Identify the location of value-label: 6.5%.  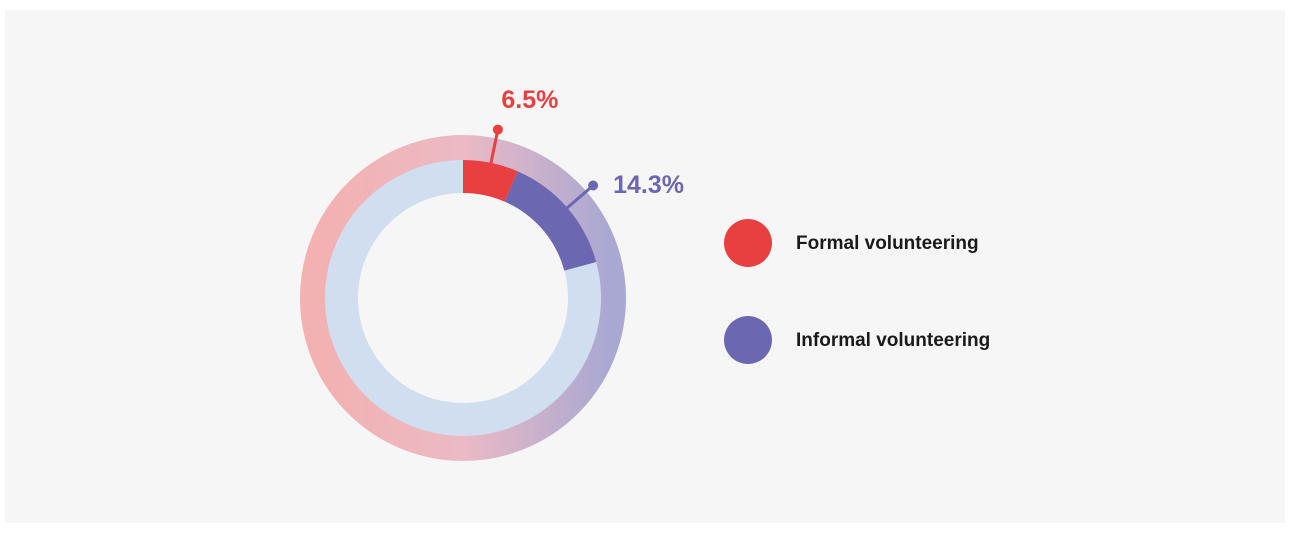
(529, 100).